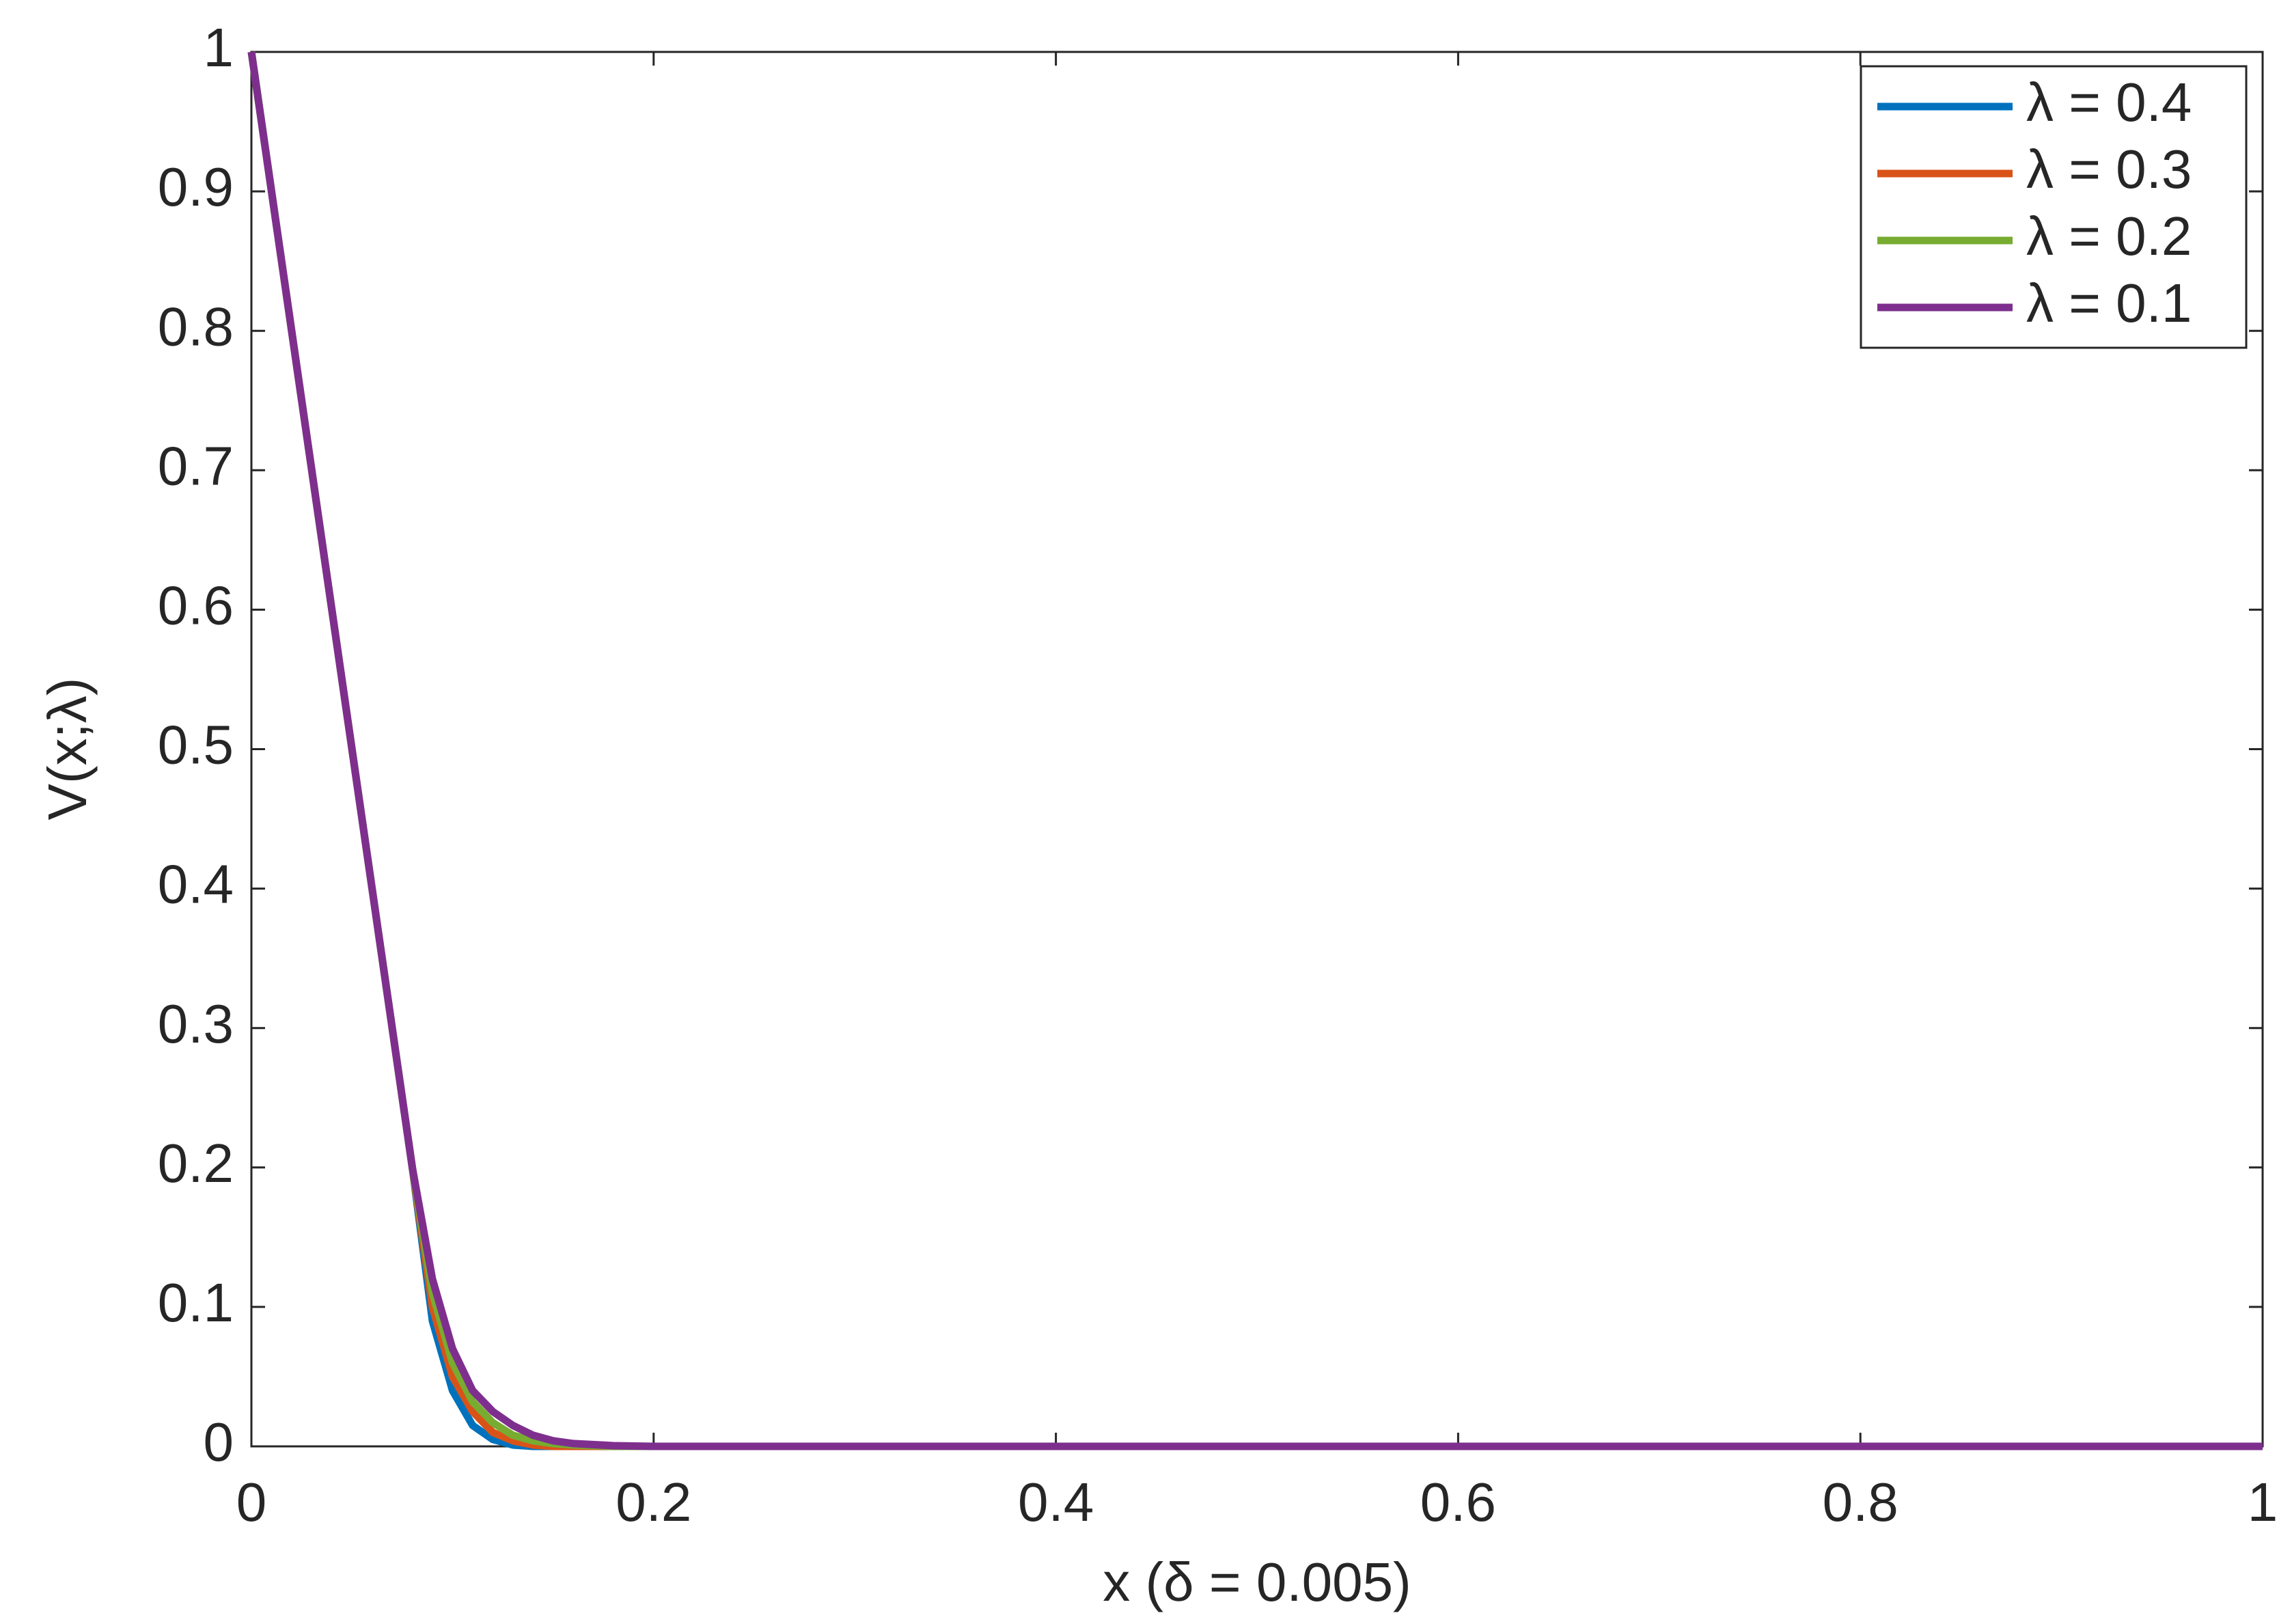 This screenshot has width=2292, height=1624. What do you see at coordinates (2109, 102) in the screenshot?
I see `legend-label: λ = 0.4` at bounding box center [2109, 102].